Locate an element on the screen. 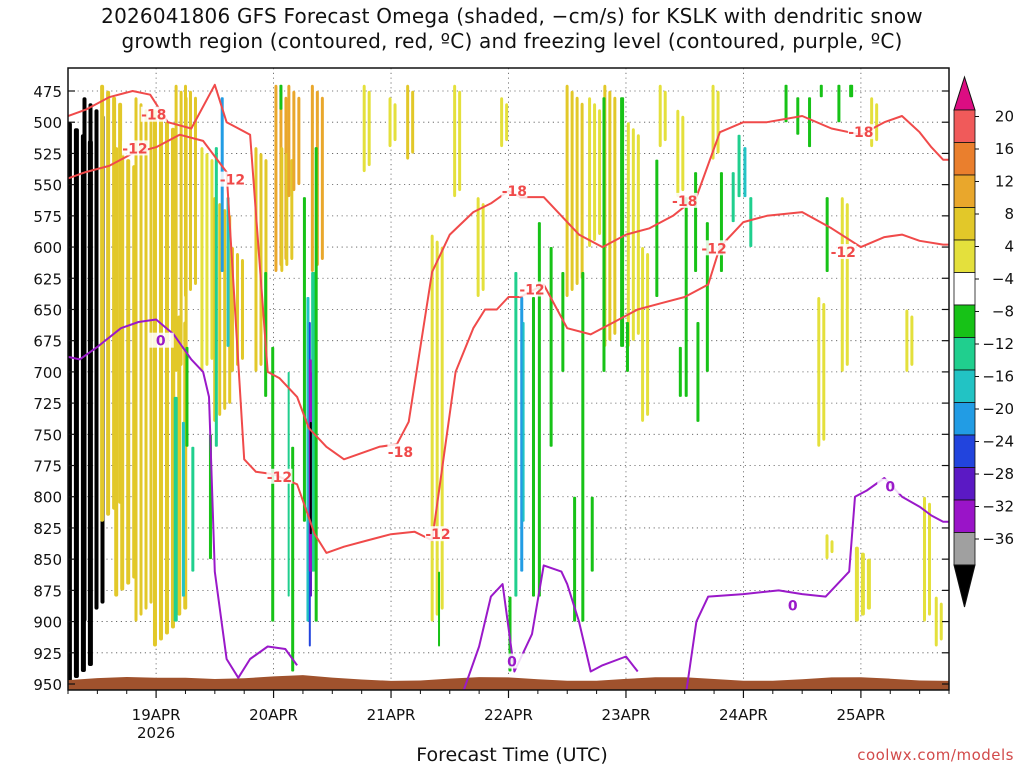 This screenshot has height=768, width=1024. x-tick-label: 25APR is located at coordinates (860, 715).